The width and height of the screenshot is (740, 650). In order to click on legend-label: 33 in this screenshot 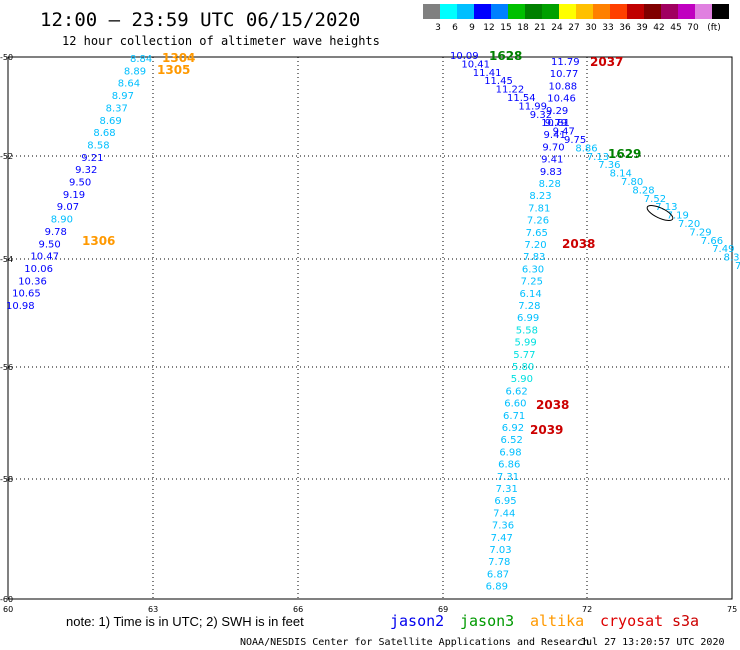, I will do `click(607, 28)`.